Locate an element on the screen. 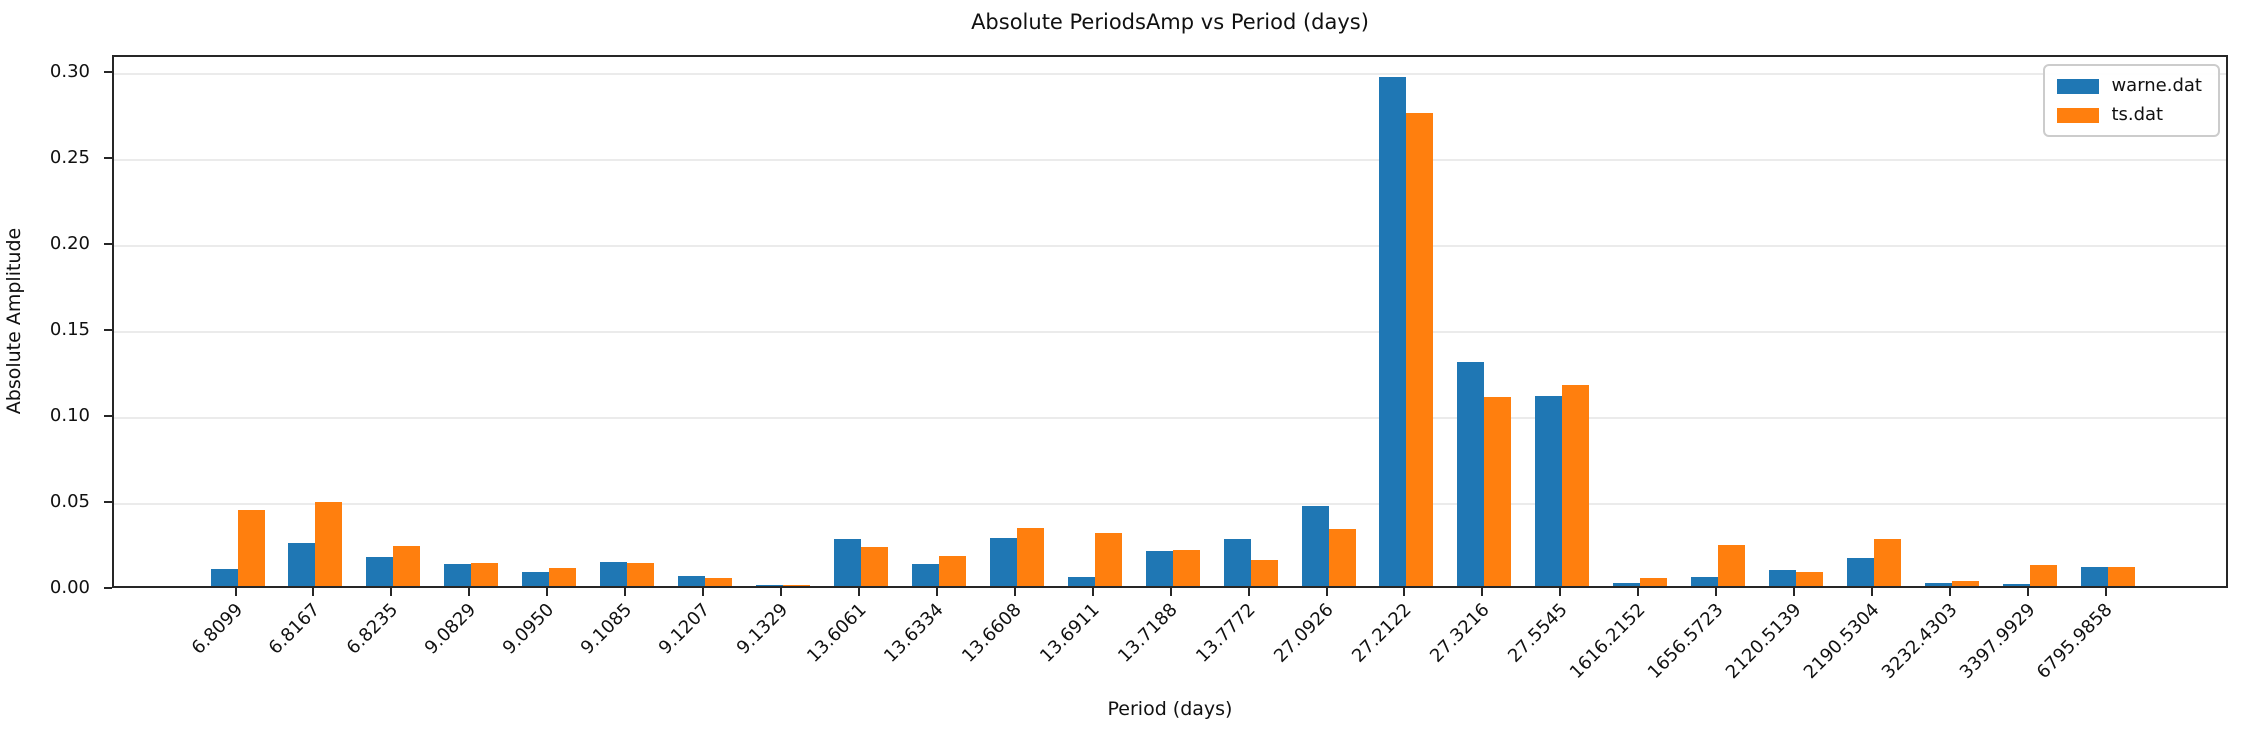 The height and width of the screenshot is (750, 2250). bar-ts-dat-13.7772 is located at coordinates (1264, 572).